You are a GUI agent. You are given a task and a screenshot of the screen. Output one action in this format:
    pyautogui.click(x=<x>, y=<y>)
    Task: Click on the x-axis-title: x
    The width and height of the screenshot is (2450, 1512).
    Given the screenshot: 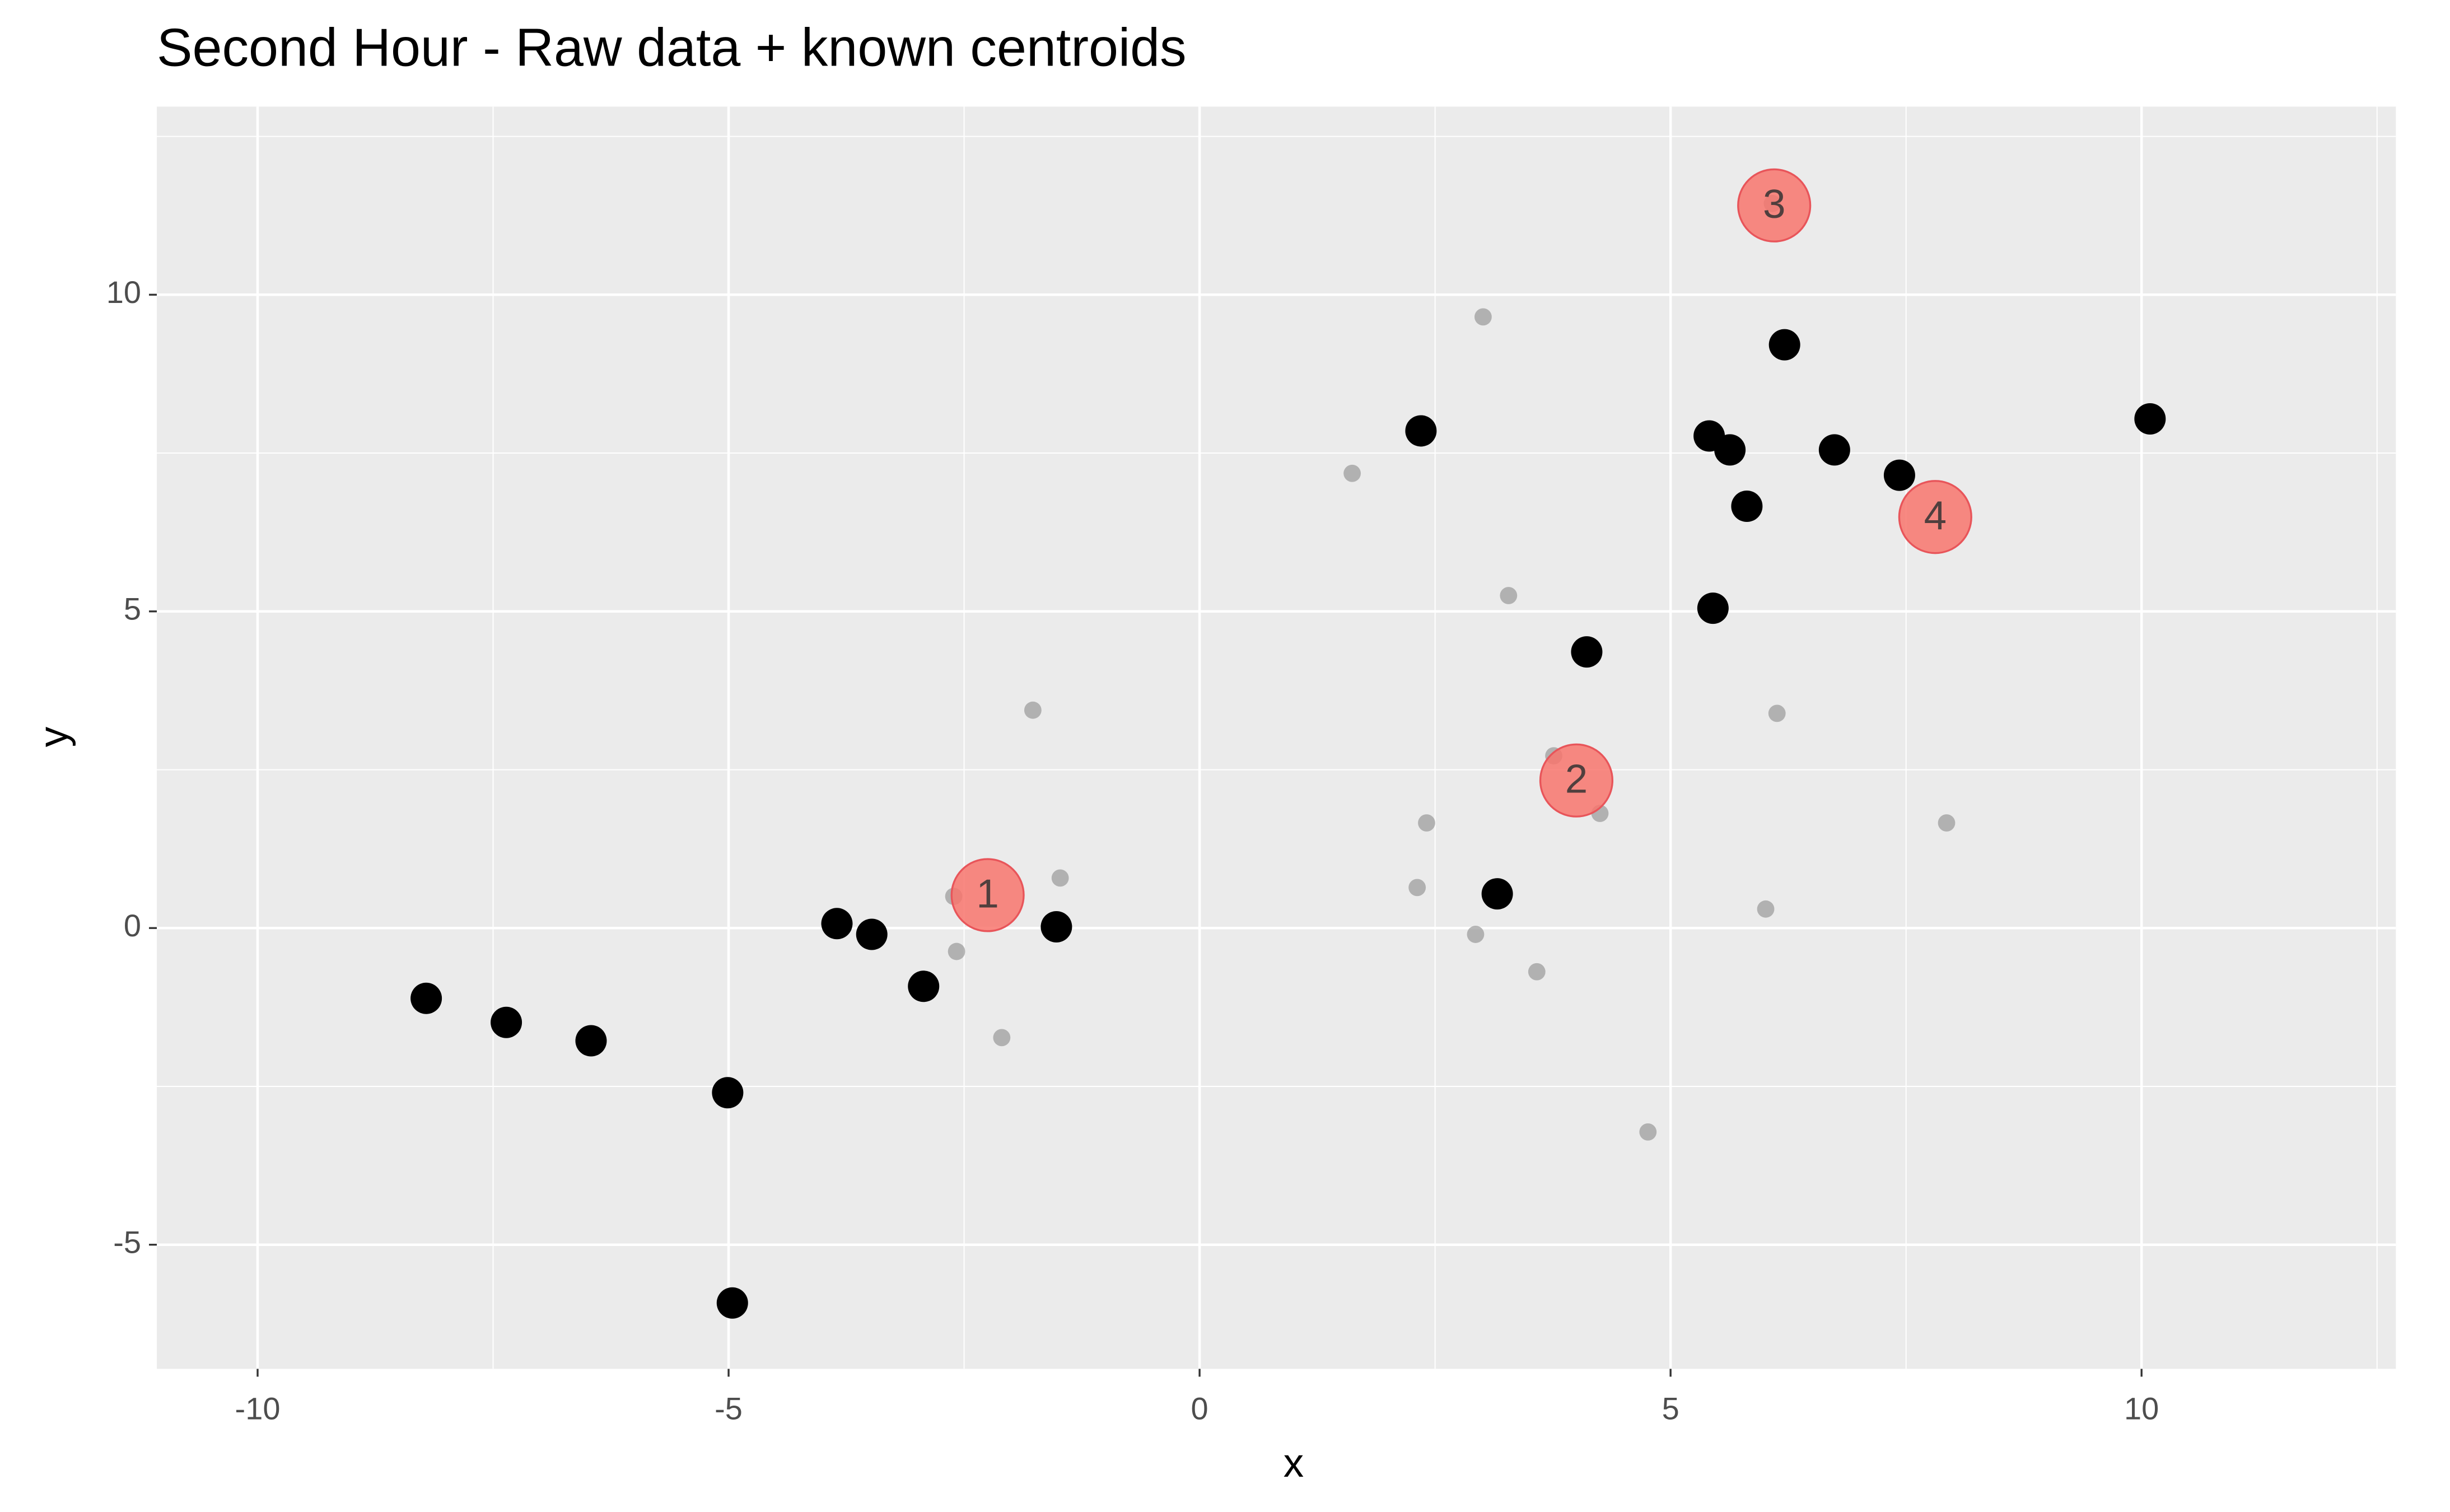 What is the action you would take?
    pyautogui.click(x=1294, y=1463)
    